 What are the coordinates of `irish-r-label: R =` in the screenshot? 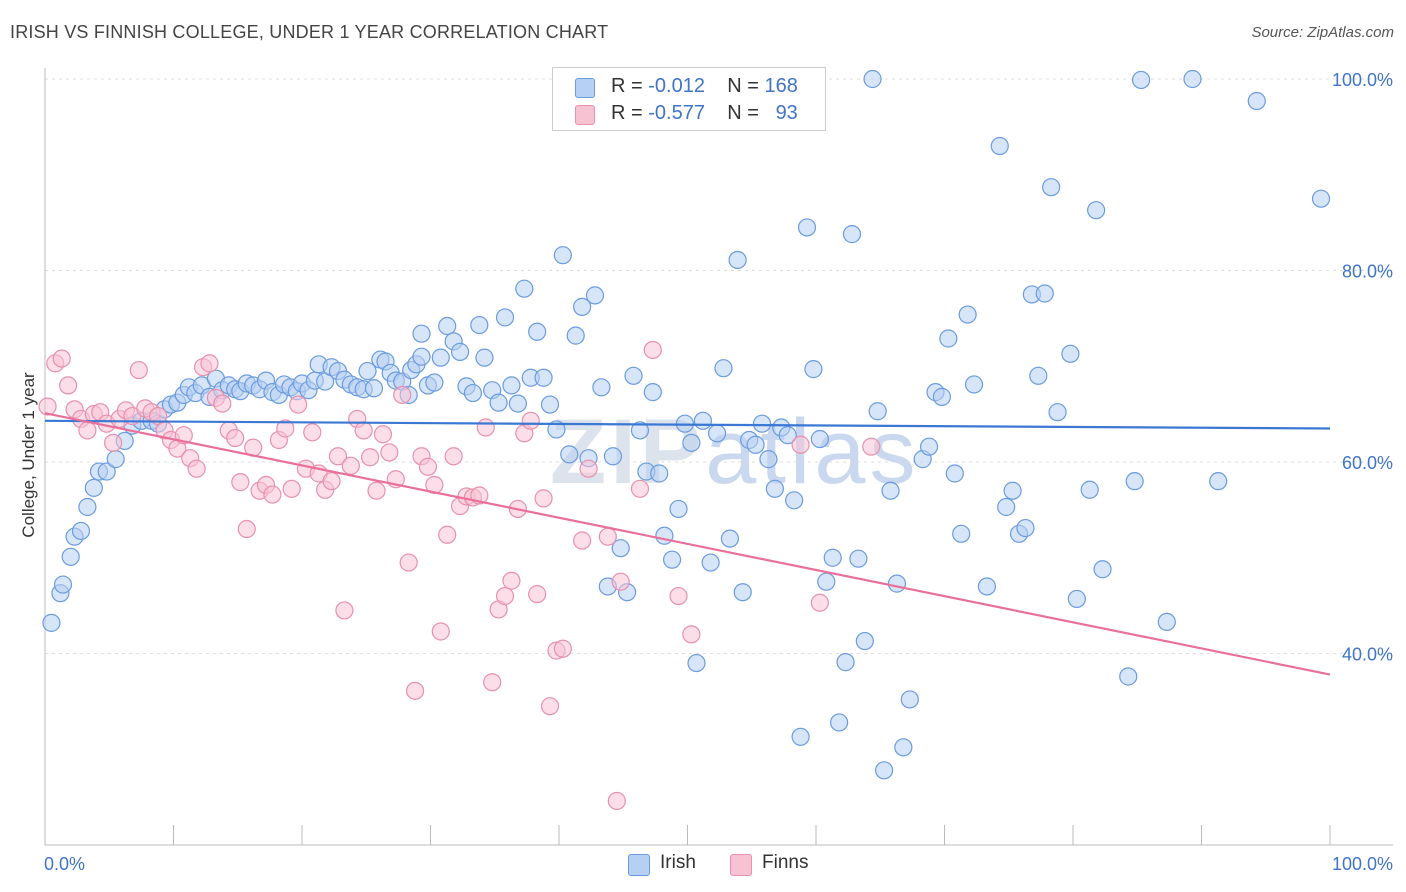 It's located at (627, 86).